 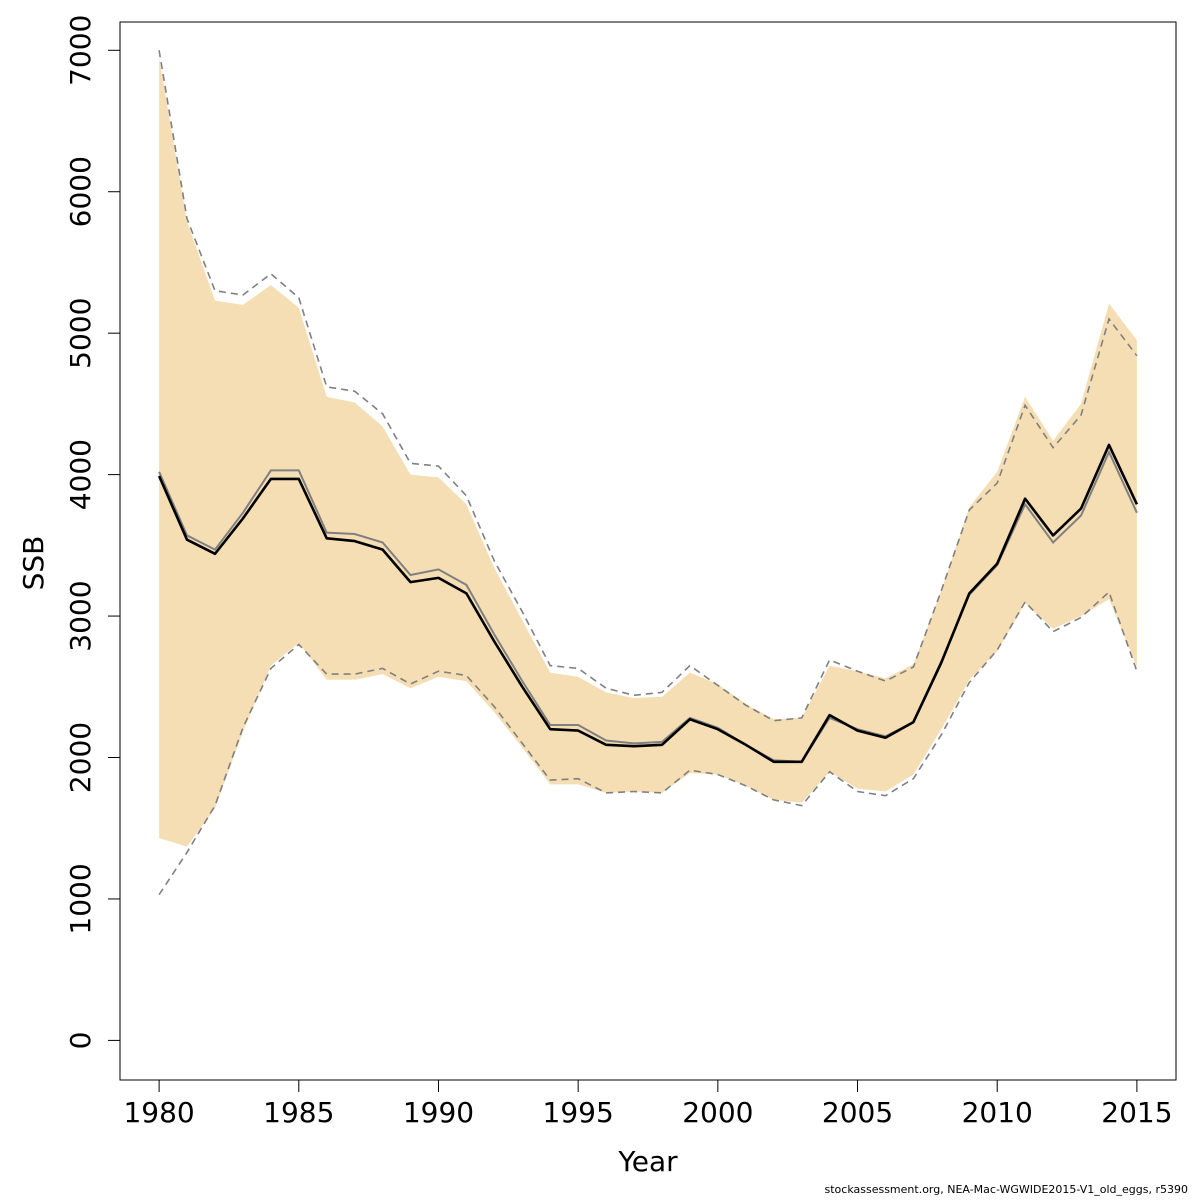 I want to click on y-tick-label: 1000, so click(x=80, y=898).